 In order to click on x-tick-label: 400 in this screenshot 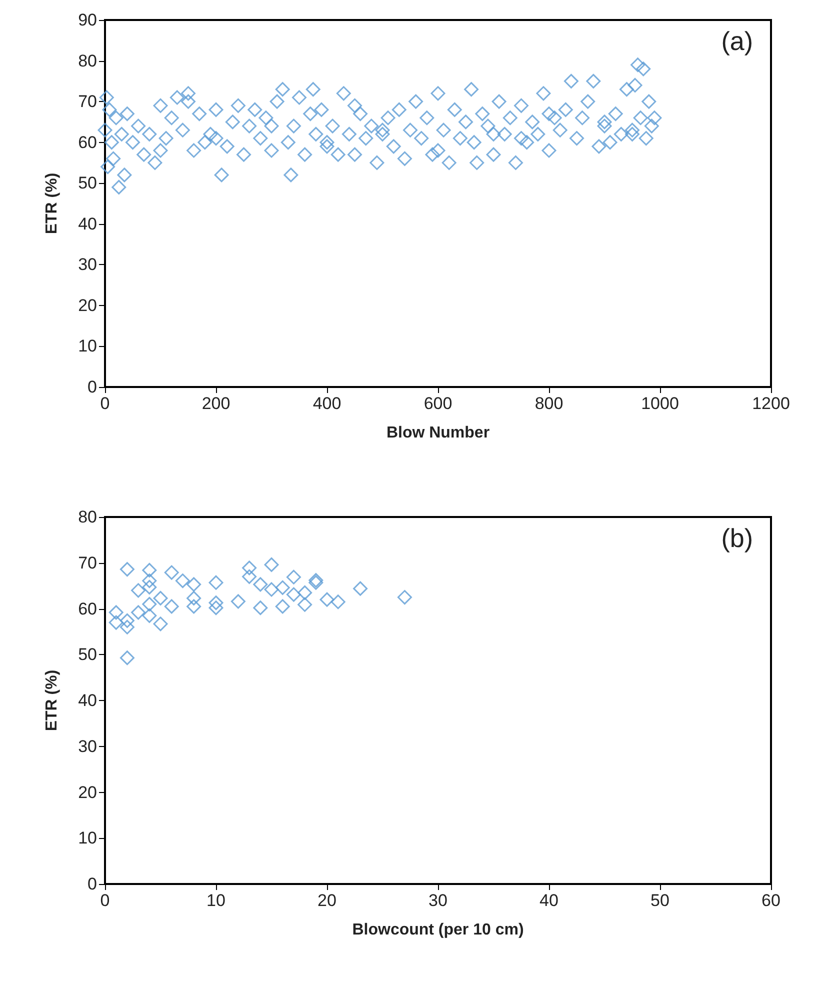, I will do `click(327, 403)`.